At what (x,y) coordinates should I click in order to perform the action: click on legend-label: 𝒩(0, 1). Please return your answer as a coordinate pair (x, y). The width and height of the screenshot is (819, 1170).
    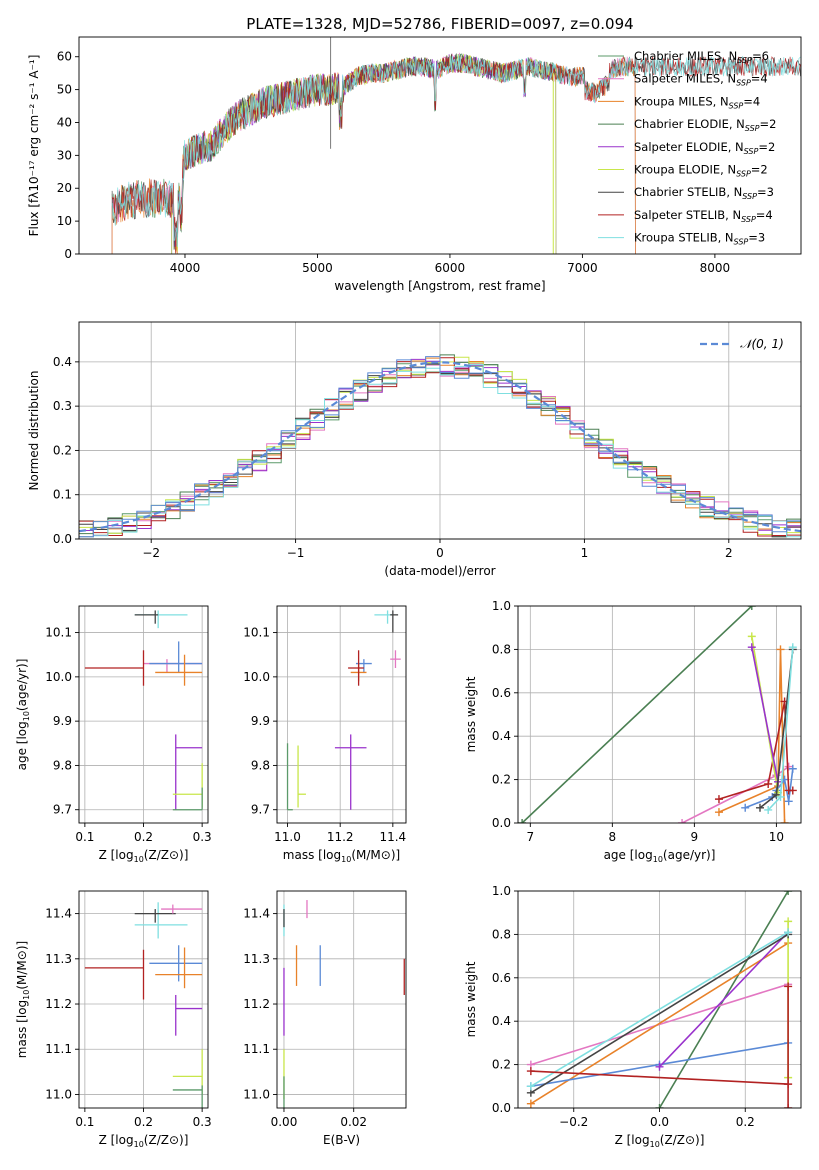
    Looking at the image, I should click on (762, 344).